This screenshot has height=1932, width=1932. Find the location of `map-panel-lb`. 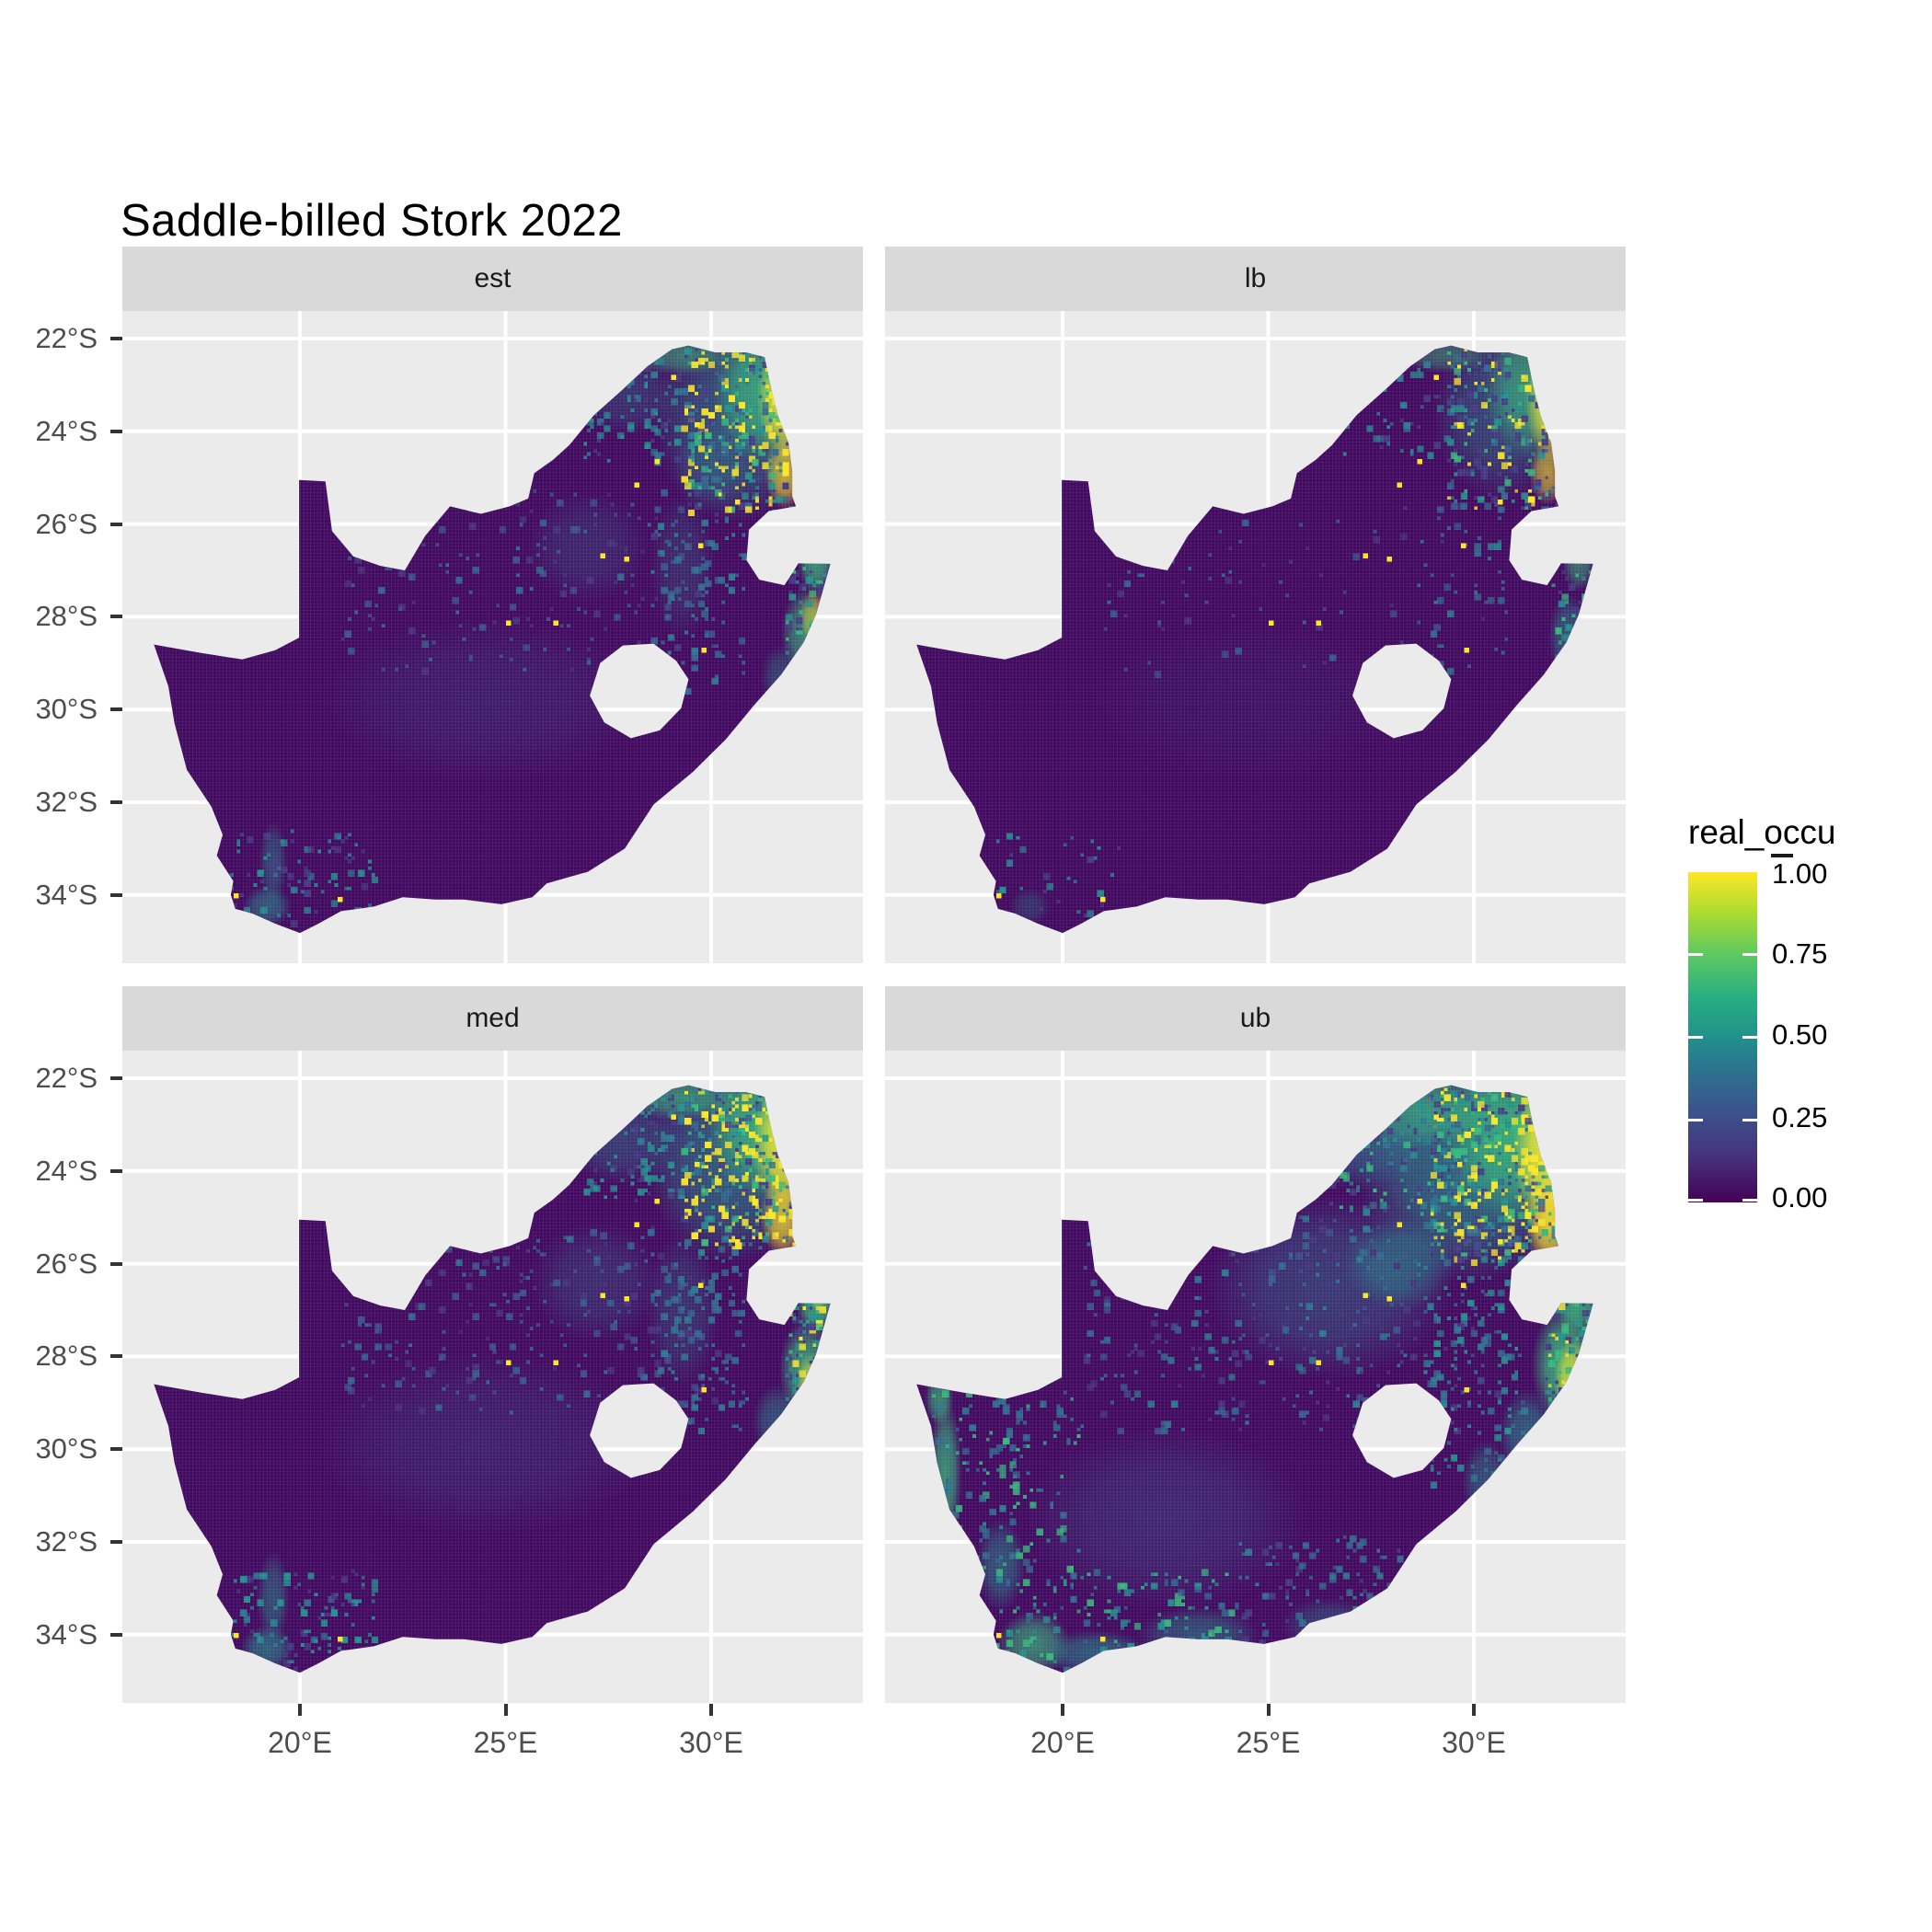

map-panel-lb is located at coordinates (1255, 637).